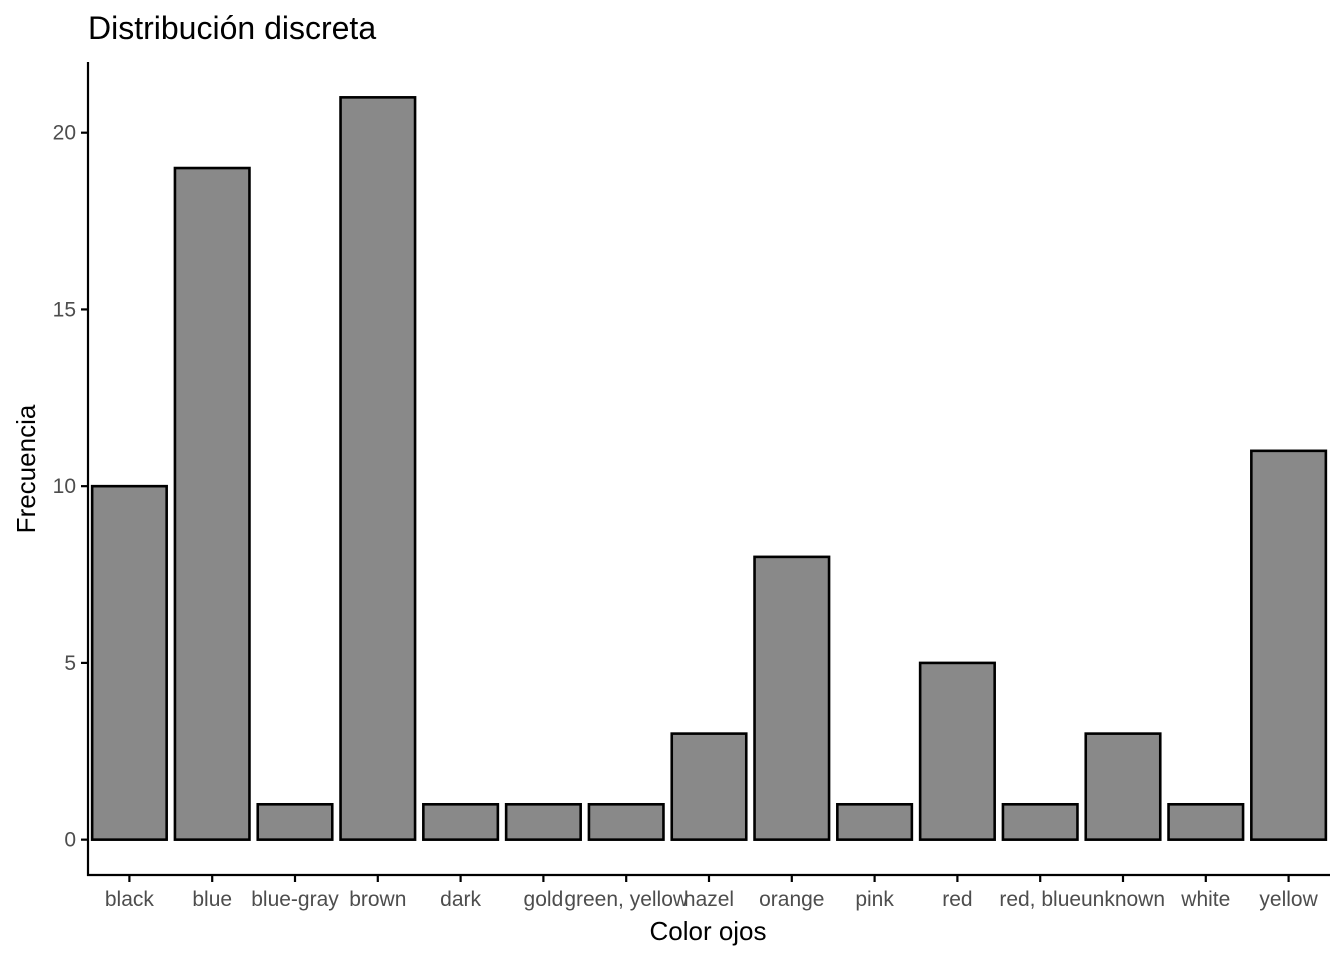 The image size is (1344, 960). Describe the element at coordinates (1289, 645) in the screenshot. I see `bar-yellow` at that location.